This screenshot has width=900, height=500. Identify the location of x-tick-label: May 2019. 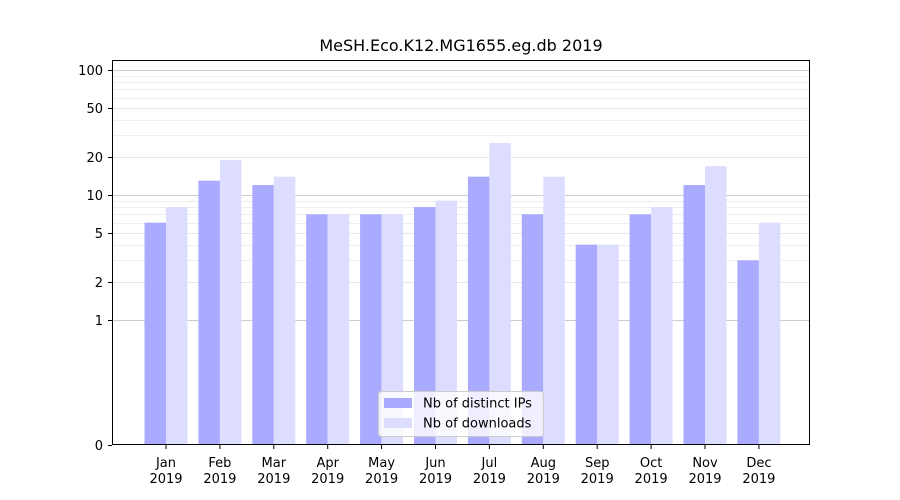
(381, 471).